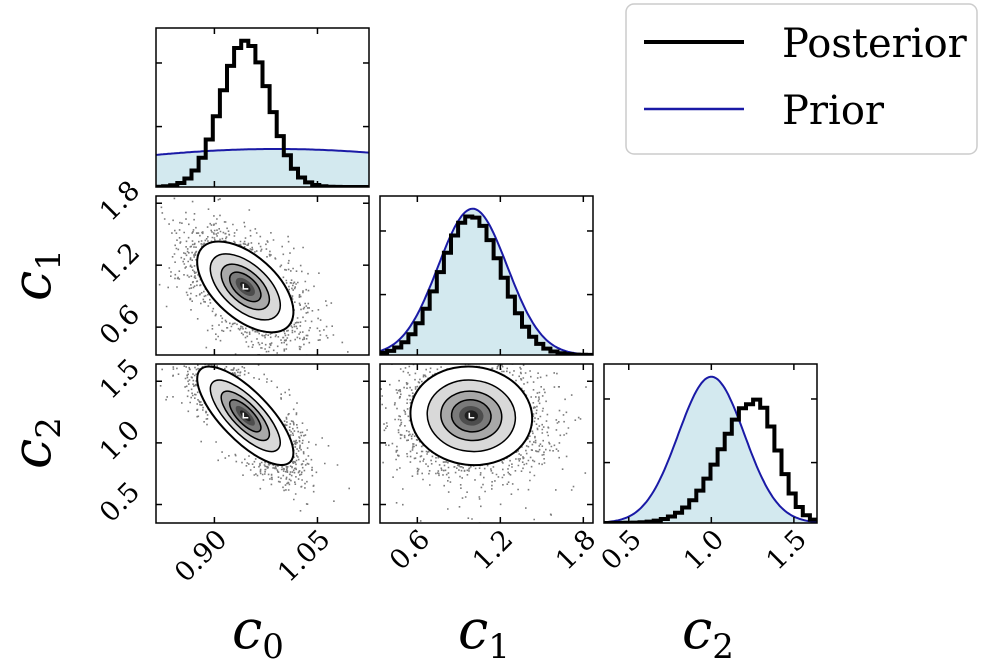  Describe the element at coordinates (262, 112) in the screenshot. I see `posterior-hist-c0` at that location.